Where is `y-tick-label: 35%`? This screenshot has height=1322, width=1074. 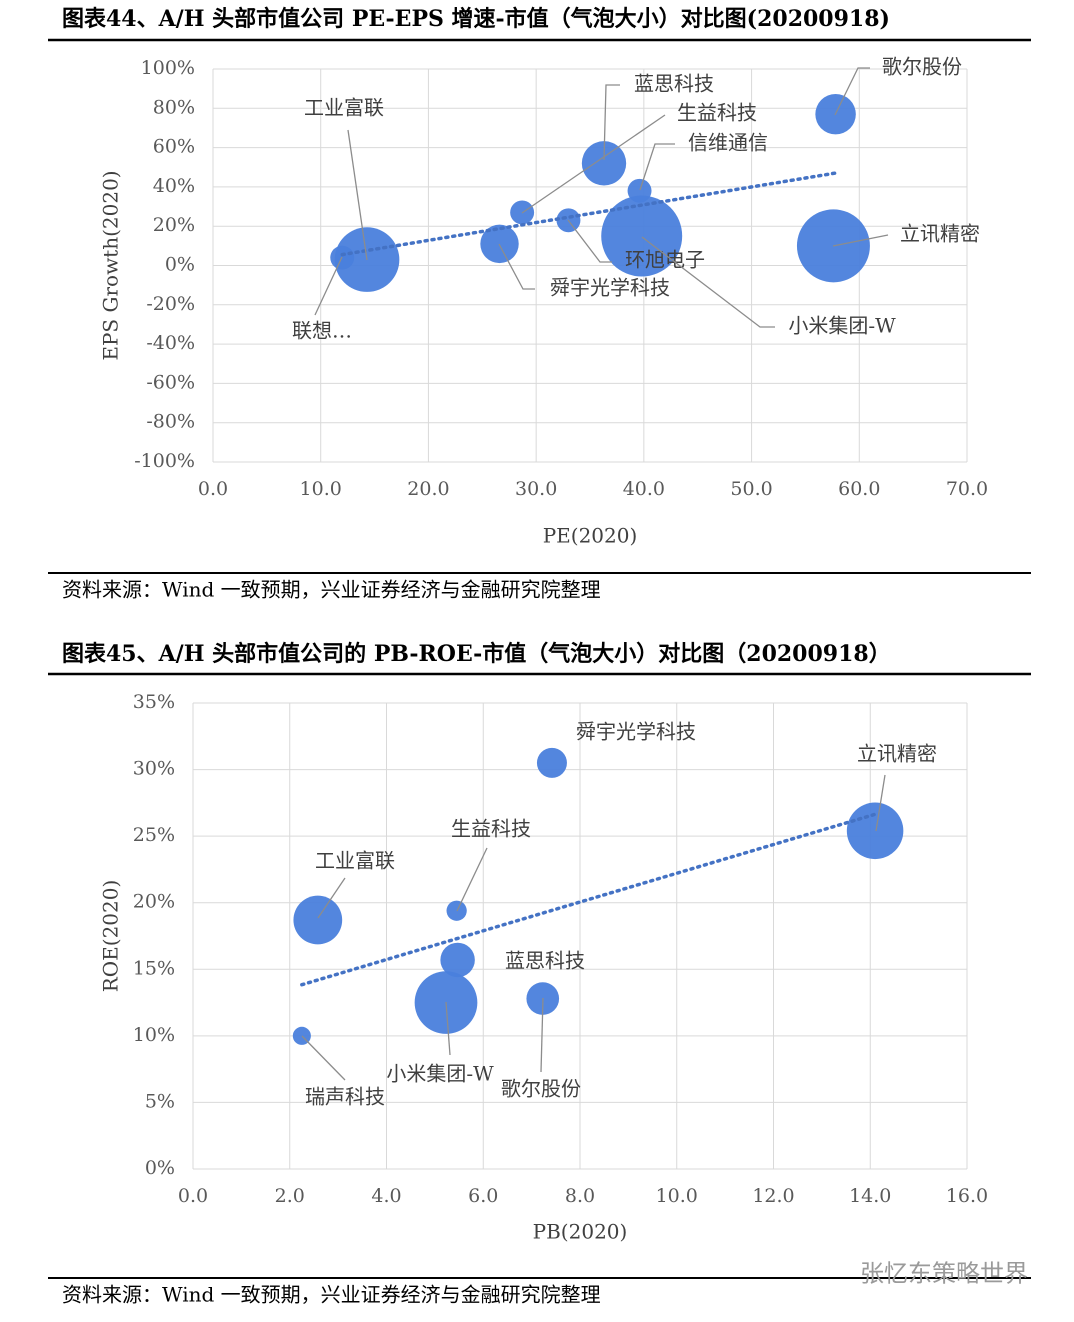 y-tick-label: 35% is located at coordinates (154, 702).